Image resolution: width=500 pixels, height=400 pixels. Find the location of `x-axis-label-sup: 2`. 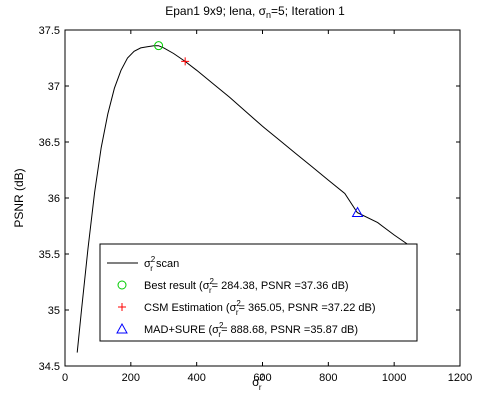

x-axis-label-sup: 2 is located at coordinates (261, 377).